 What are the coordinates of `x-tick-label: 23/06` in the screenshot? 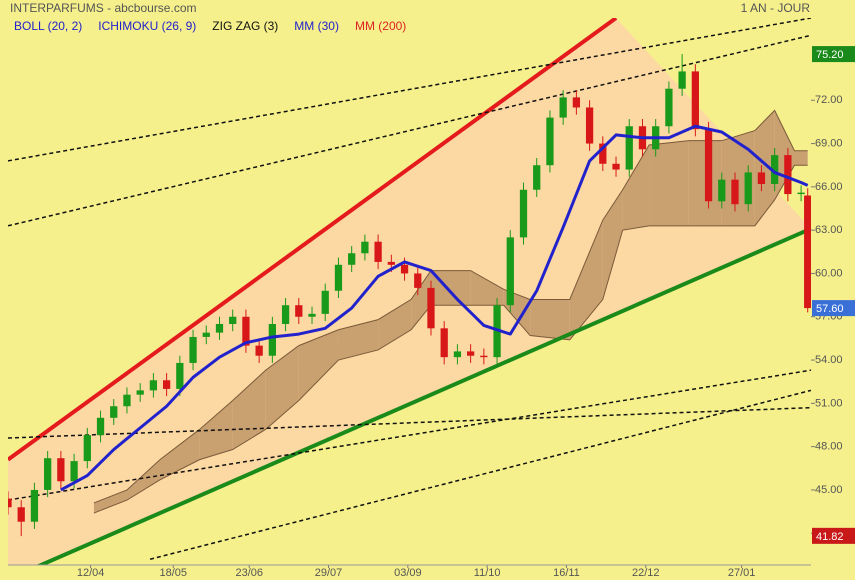 It's located at (249, 573).